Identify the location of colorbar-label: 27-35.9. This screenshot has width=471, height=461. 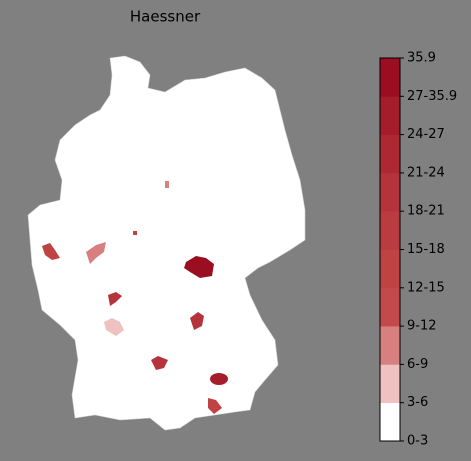
(432, 96).